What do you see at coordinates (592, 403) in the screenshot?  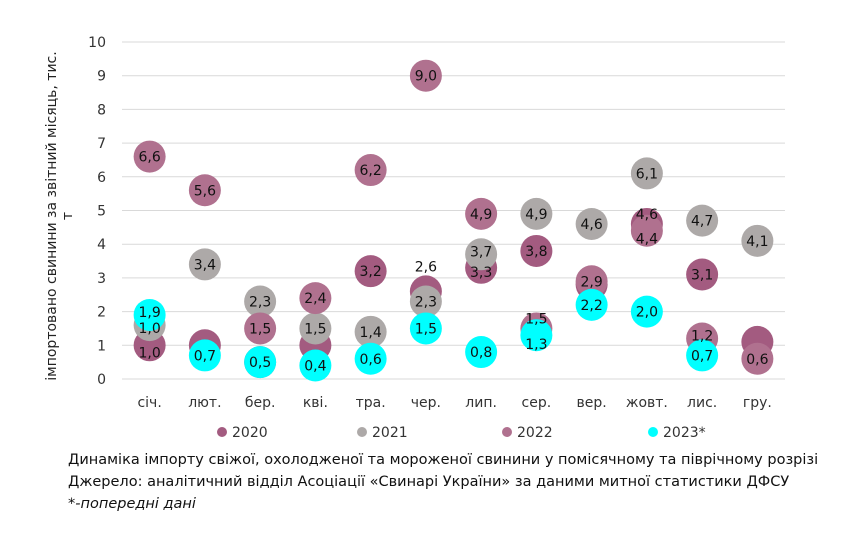 I see `x-tick-label: вер.` at bounding box center [592, 403].